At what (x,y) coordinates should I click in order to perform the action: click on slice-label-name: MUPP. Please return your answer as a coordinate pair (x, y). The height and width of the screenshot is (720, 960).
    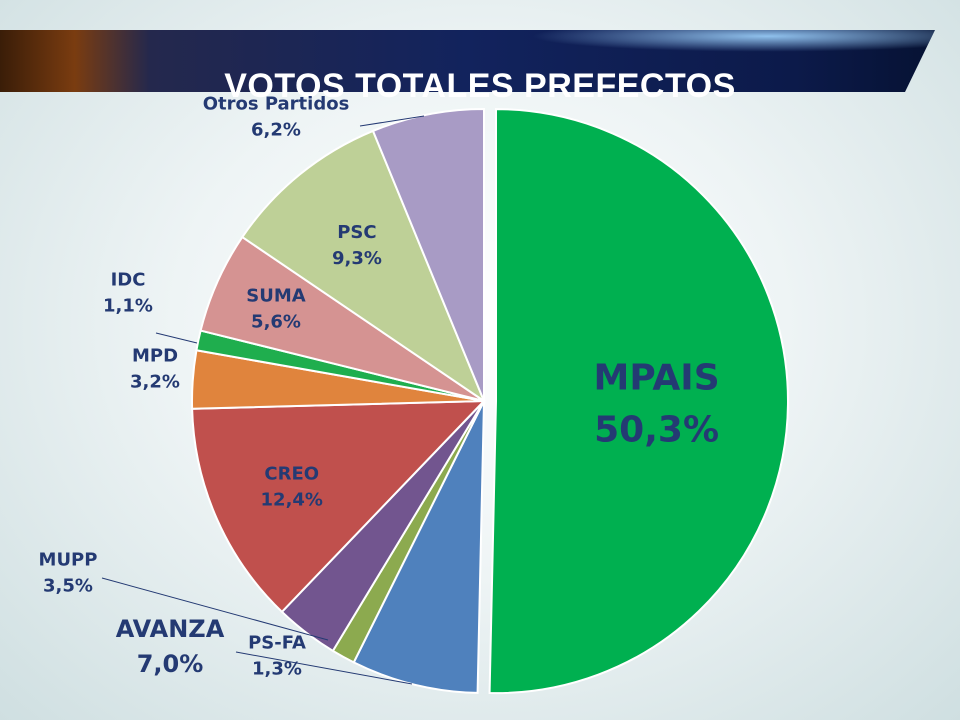
    Looking at the image, I should click on (68, 559).